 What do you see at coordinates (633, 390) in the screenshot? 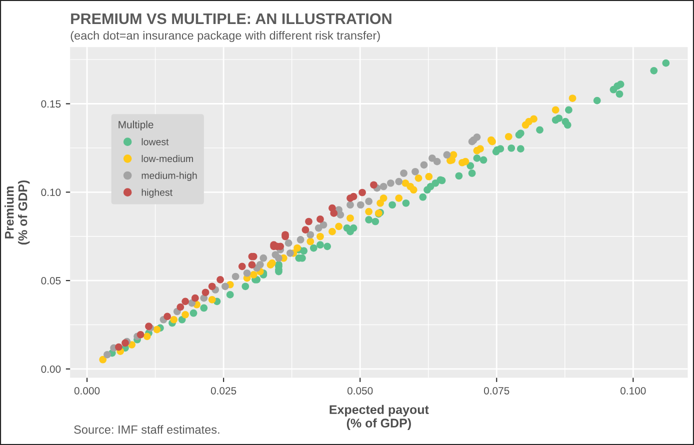
I see `x-tick-label: 0.100` at bounding box center [633, 390].